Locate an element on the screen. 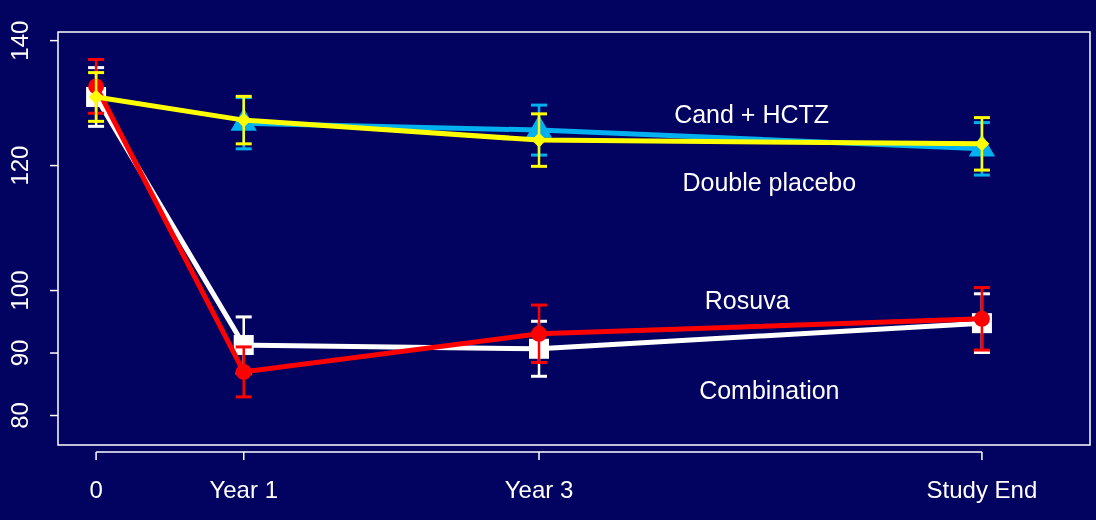 Image resolution: width=1096 pixels, height=520 pixels. x-tick-label: Year 1 is located at coordinates (243, 490).